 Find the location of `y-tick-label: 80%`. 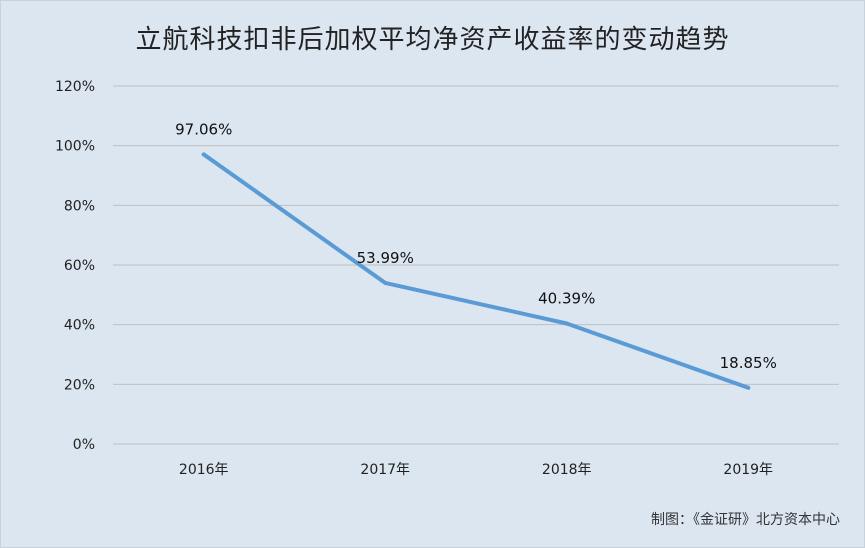

y-tick-label: 80% is located at coordinates (79, 206).